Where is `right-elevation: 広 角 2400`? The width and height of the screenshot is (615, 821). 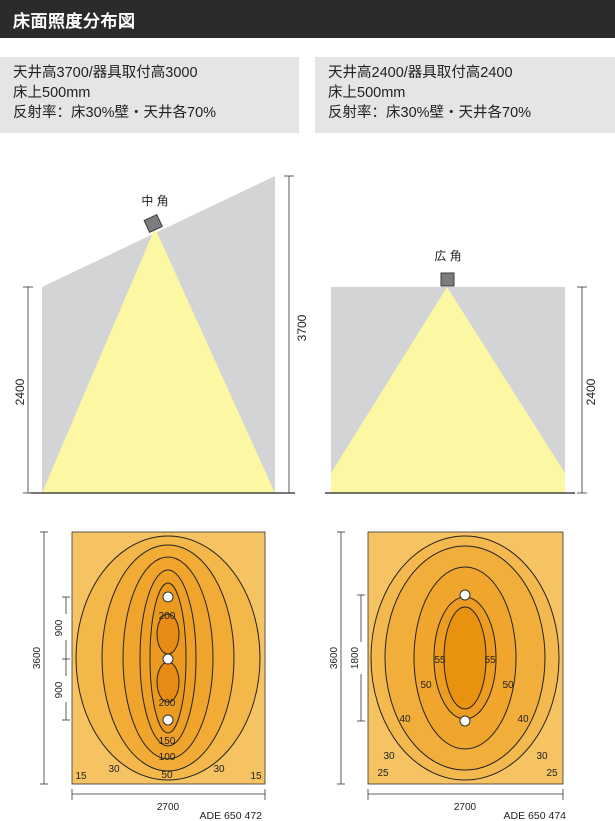
right-elevation: 広 角 2400 is located at coordinates (461, 371).